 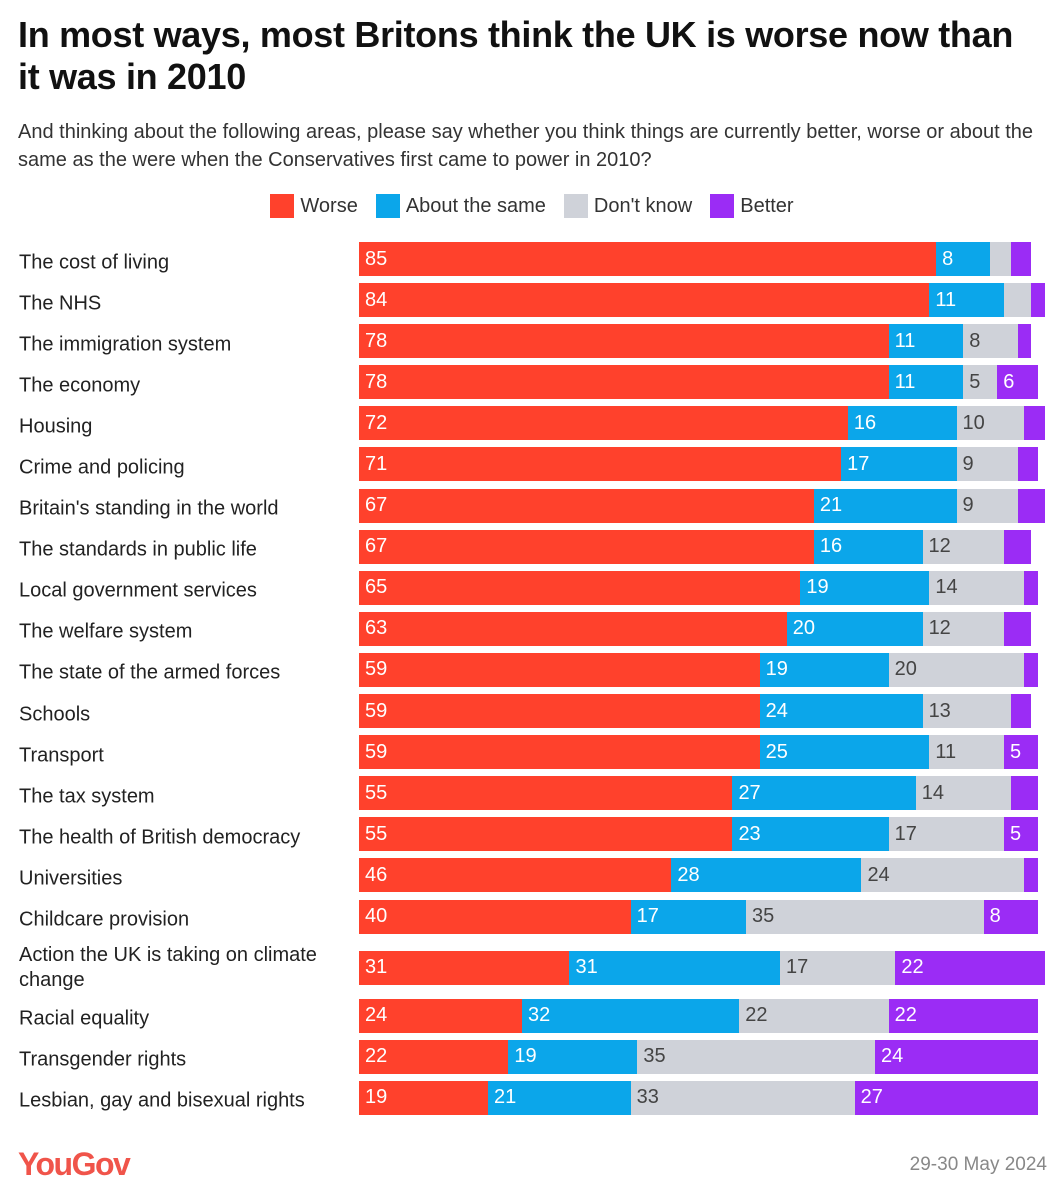 I want to click on stacked-bar: 46 28 24, so click(x=698, y=875).